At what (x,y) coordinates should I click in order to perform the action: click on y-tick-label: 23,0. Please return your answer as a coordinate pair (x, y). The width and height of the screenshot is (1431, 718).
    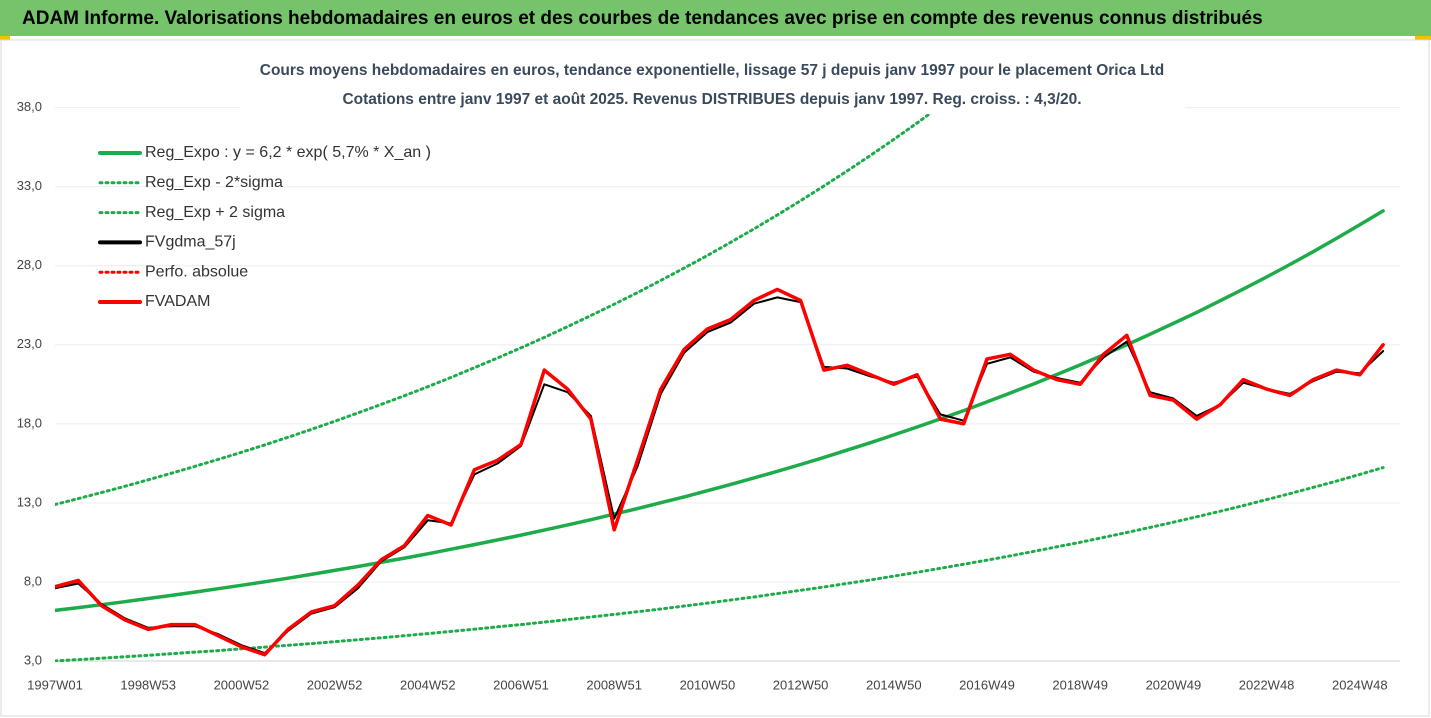
    Looking at the image, I should click on (29, 343).